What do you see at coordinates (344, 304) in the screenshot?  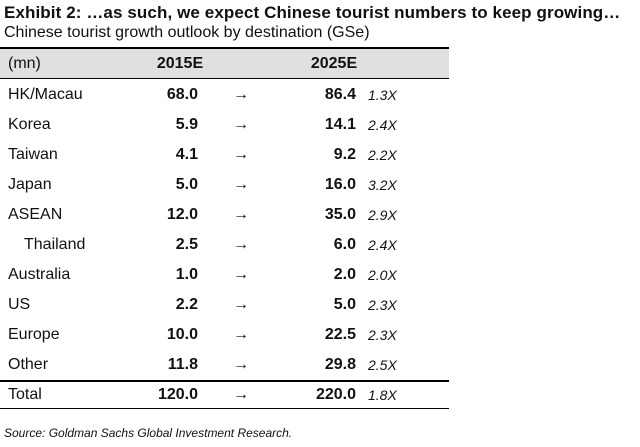 I see `row-2025-value: 5.0` at bounding box center [344, 304].